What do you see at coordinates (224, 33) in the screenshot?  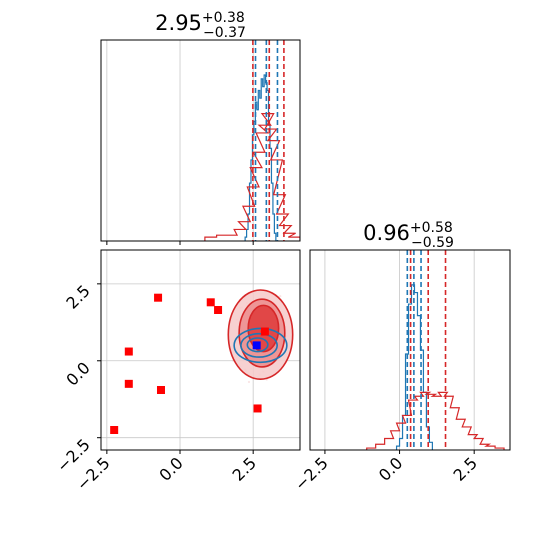 I see `marginal-x-title-minus: −0.37` at bounding box center [224, 33].